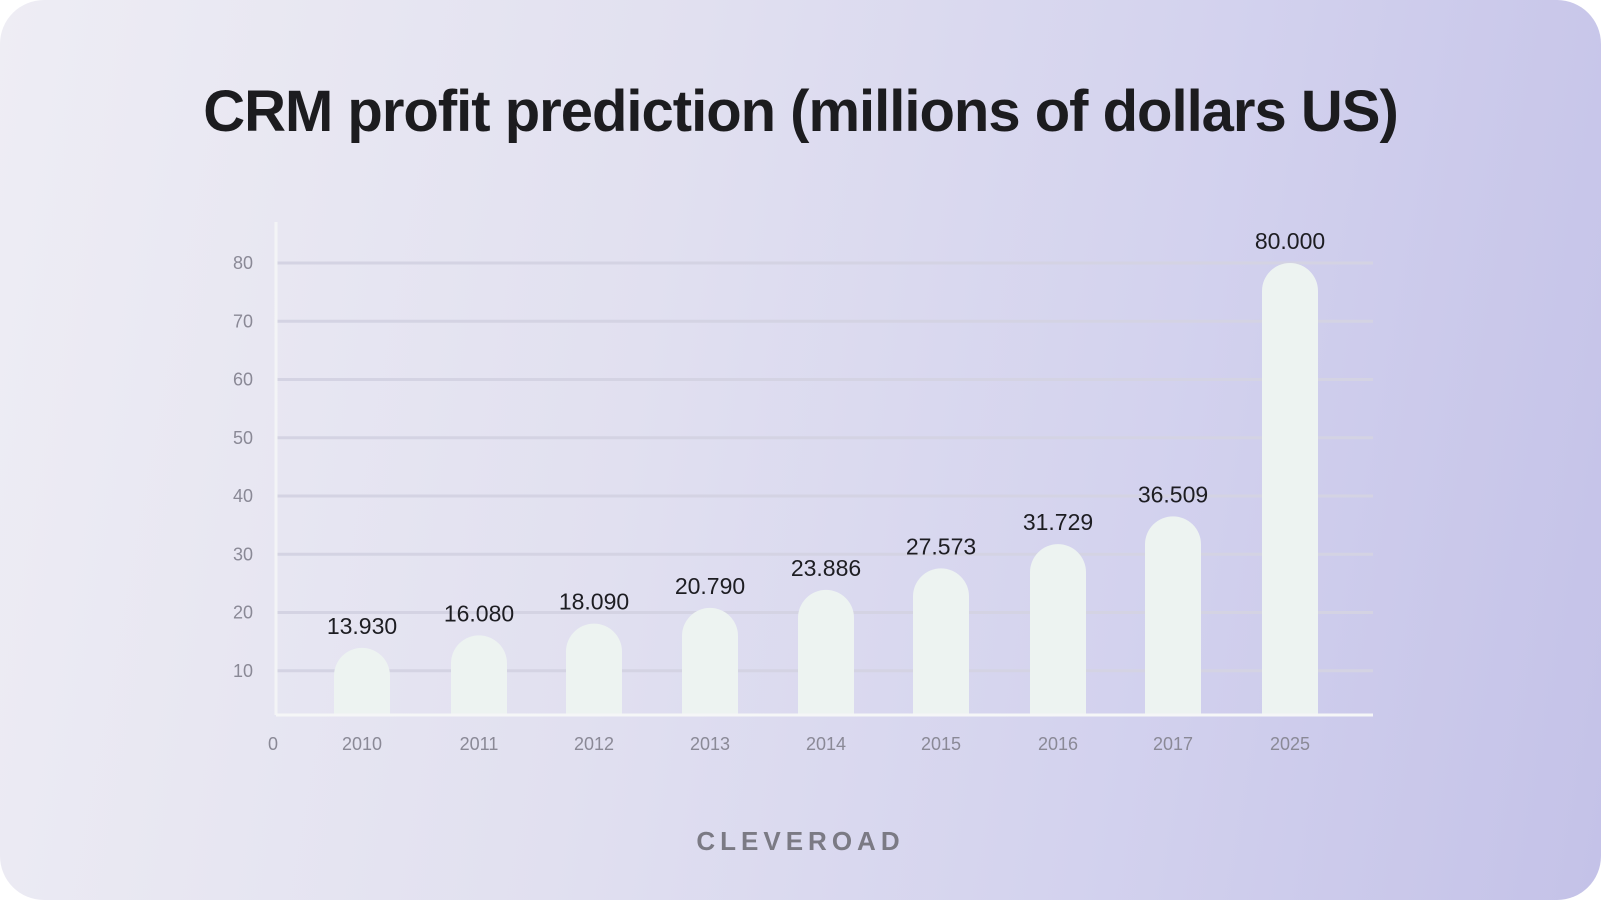 This screenshot has width=1601, height=900. Describe the element at coordinates (1173, 494) in the screenshot. I see `data-label: 36.509` at that location.